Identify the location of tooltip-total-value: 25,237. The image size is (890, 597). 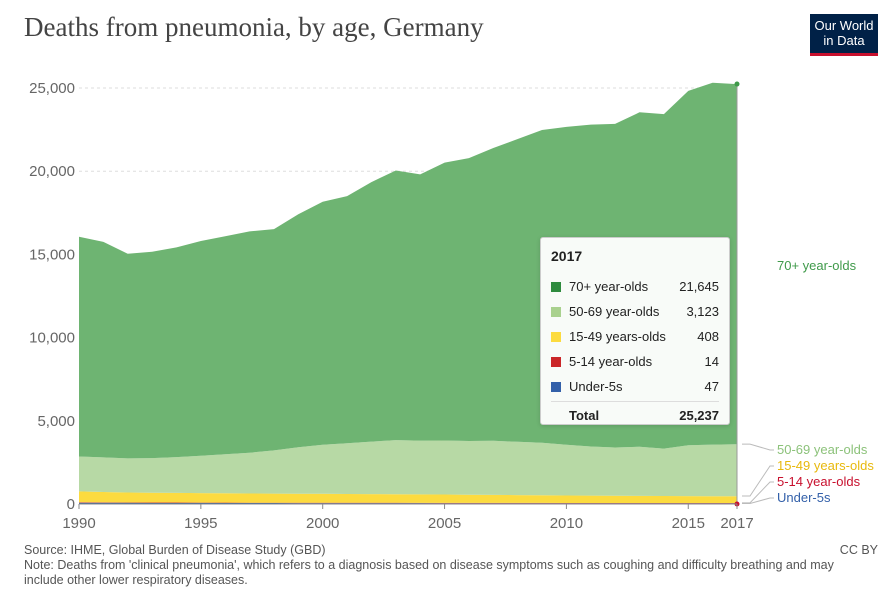
(699, 415).